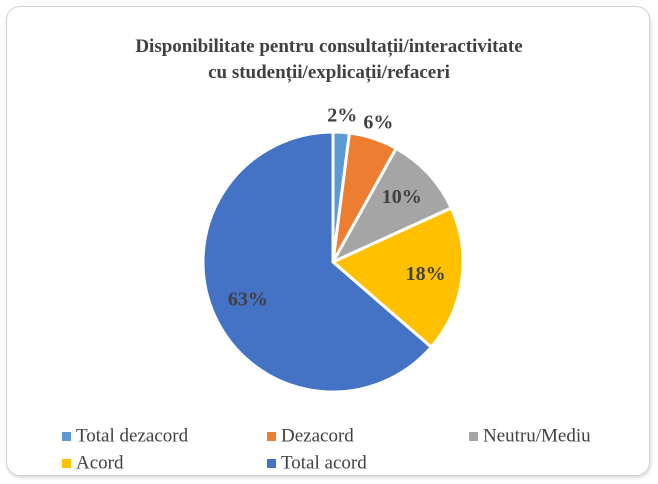 This screenshot has width=658, height=484. What do you see at coordinates (100, 462) in the screenshot?
I see `legend-label: Acord` at bounding box center [100, 462].